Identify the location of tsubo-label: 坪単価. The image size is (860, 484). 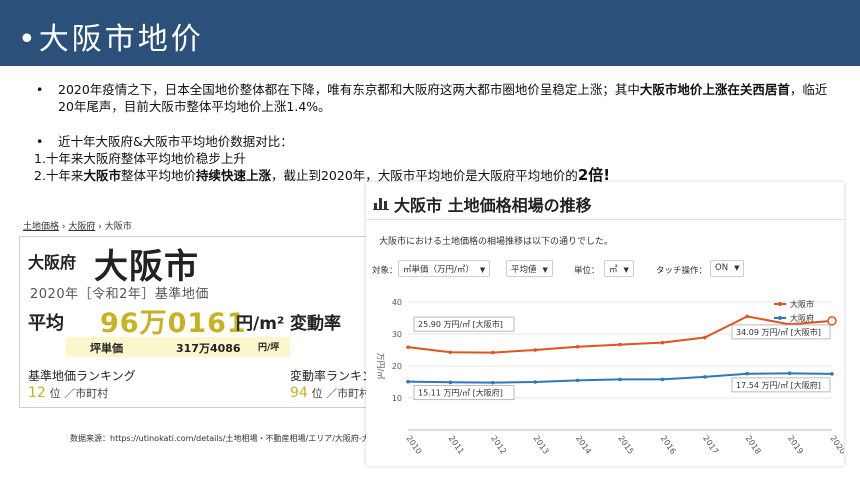
(106, 348).